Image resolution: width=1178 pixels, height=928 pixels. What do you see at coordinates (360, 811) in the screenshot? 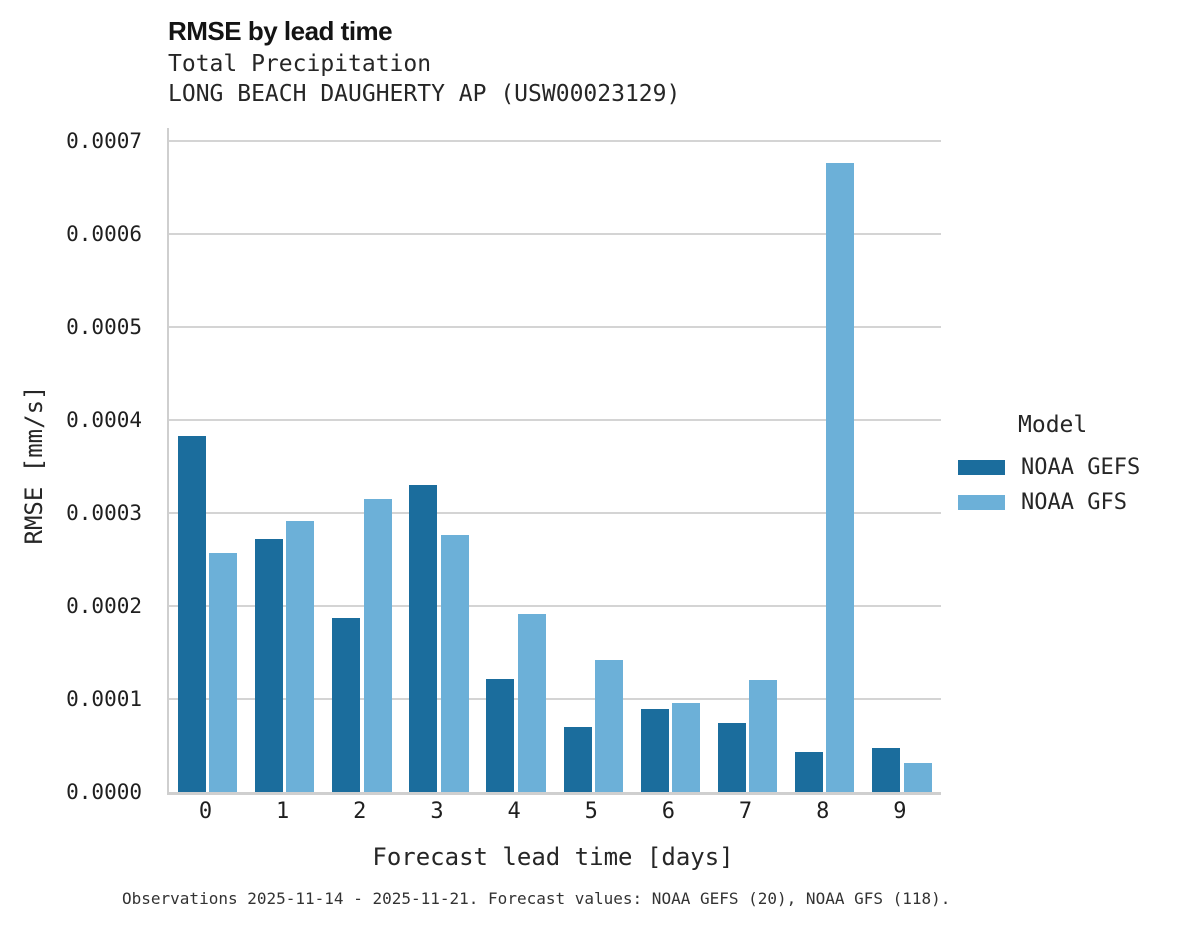
I see `x-tick-label: 2` at bounding box center [360, 811].